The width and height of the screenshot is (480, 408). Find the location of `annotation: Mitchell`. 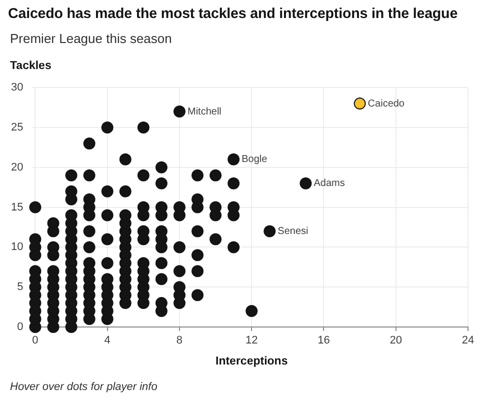

annotation: Mitchell is located at coordinates (204, 112).